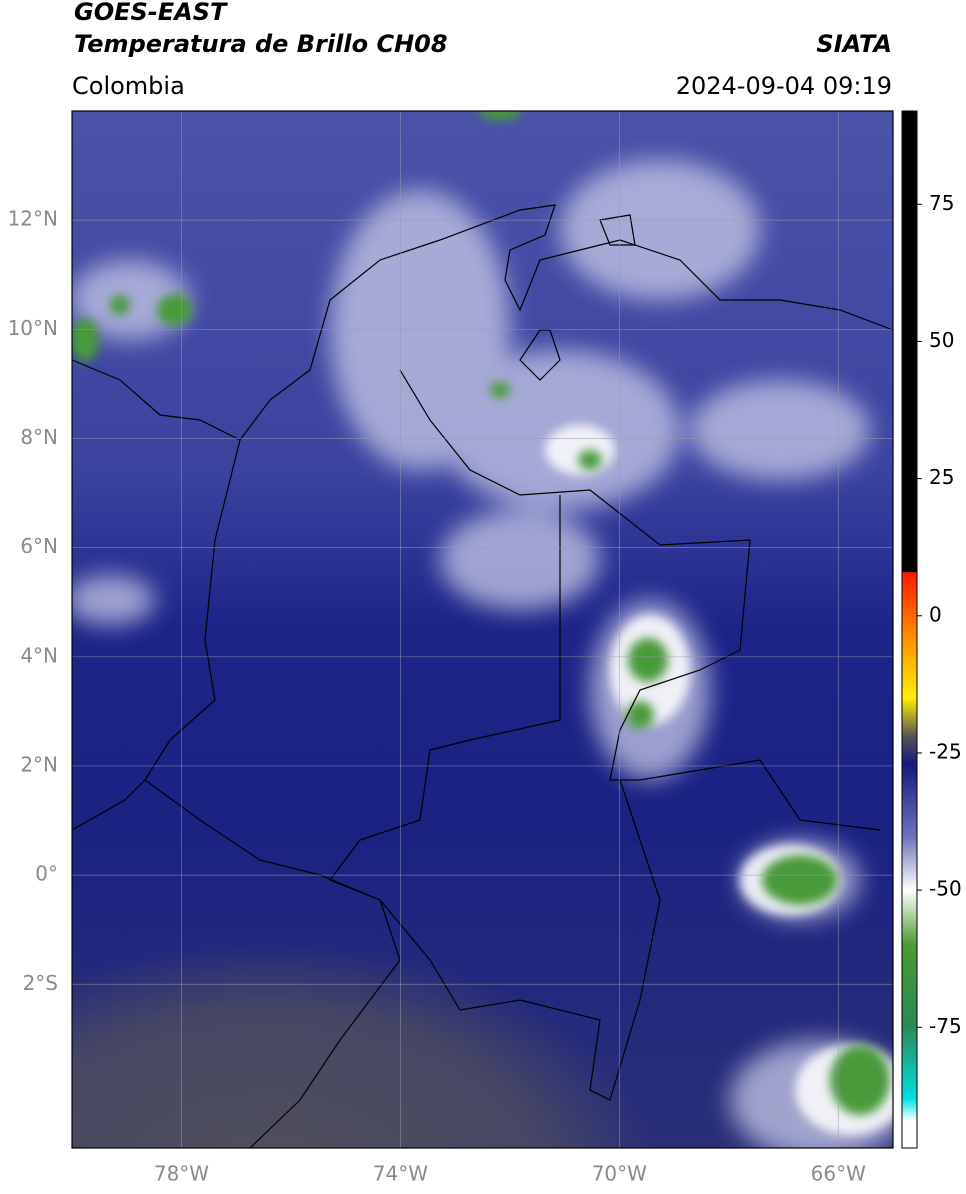  What do you see at coordinates (39, 546) in the screenshot?
I see `y-tick-label: 6°N` at bounding box center [39, 546].